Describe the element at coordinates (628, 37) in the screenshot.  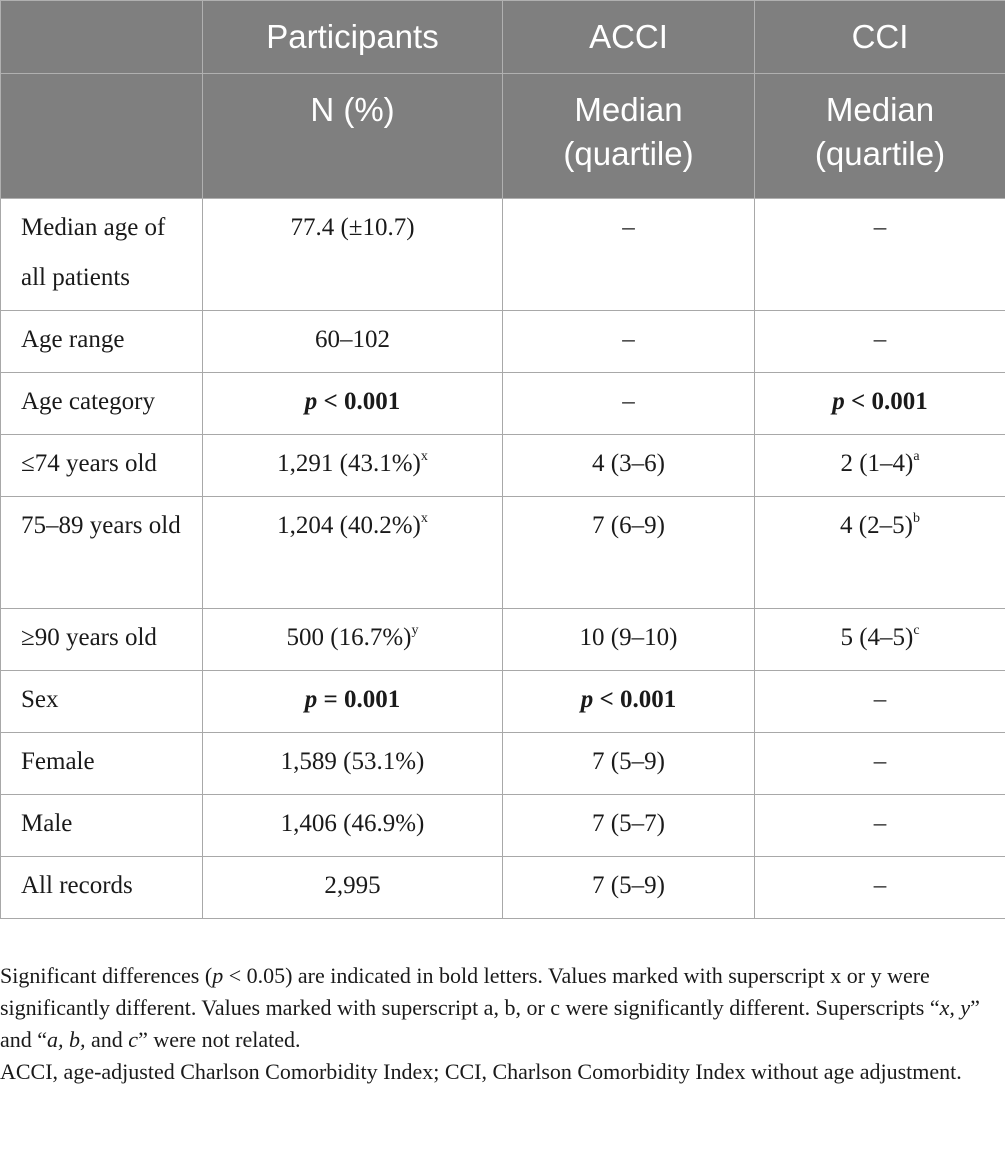
I see `header-acci: ACCI` at that location.